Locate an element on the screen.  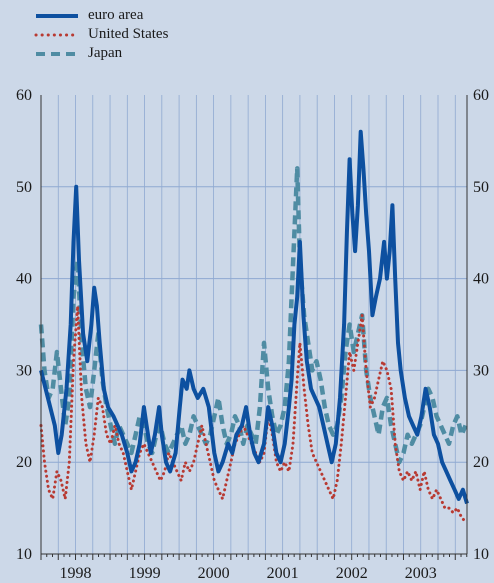
y-tick-label-right: 30 is located at coordinates (481, 370).